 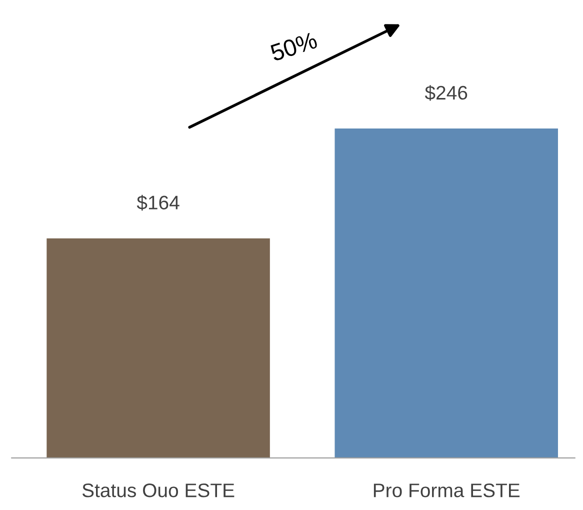 I want to click on text: 50%, so click(x=294, y=47).